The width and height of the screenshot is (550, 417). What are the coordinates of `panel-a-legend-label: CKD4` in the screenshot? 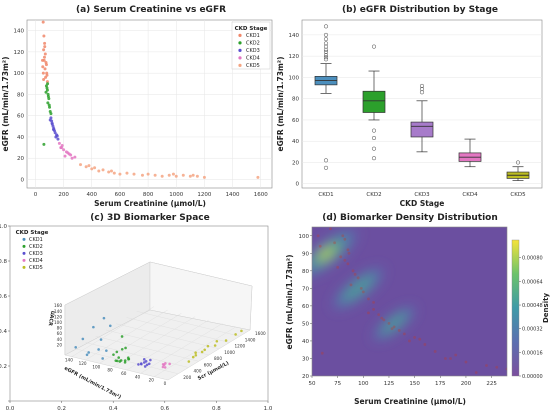 It's located at (253, 59).